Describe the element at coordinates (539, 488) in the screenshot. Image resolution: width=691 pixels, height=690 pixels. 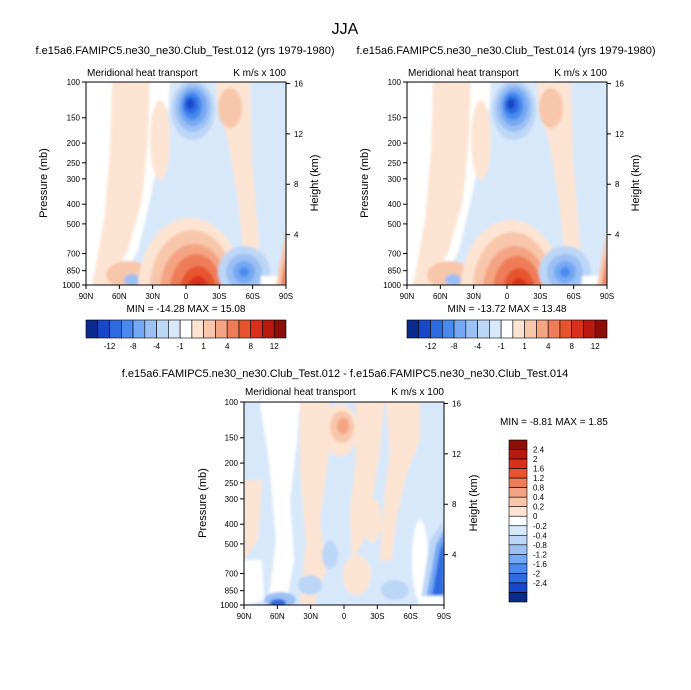
I see `colorbar-label: 0.8` at that location.